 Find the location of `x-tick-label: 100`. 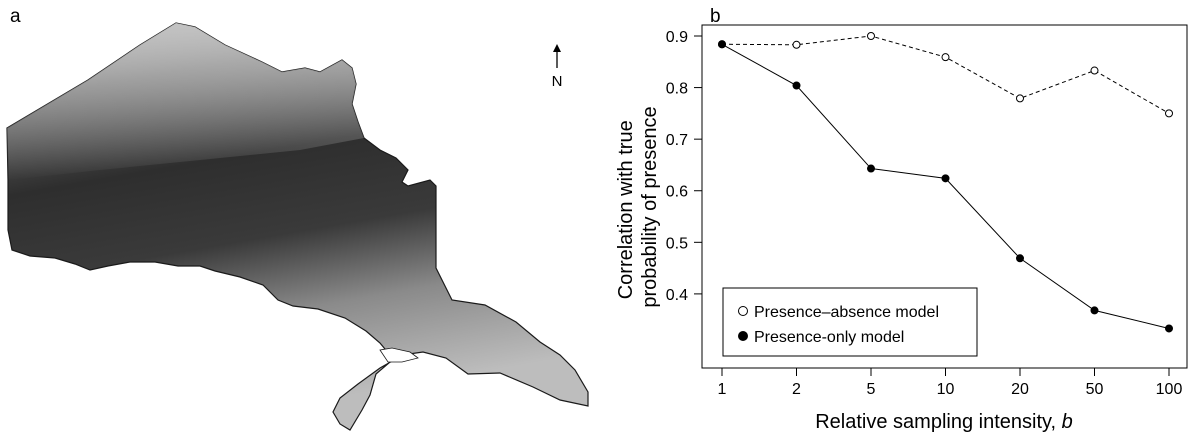

x-tick-label: 100 is located at coordinates (1169, 389).